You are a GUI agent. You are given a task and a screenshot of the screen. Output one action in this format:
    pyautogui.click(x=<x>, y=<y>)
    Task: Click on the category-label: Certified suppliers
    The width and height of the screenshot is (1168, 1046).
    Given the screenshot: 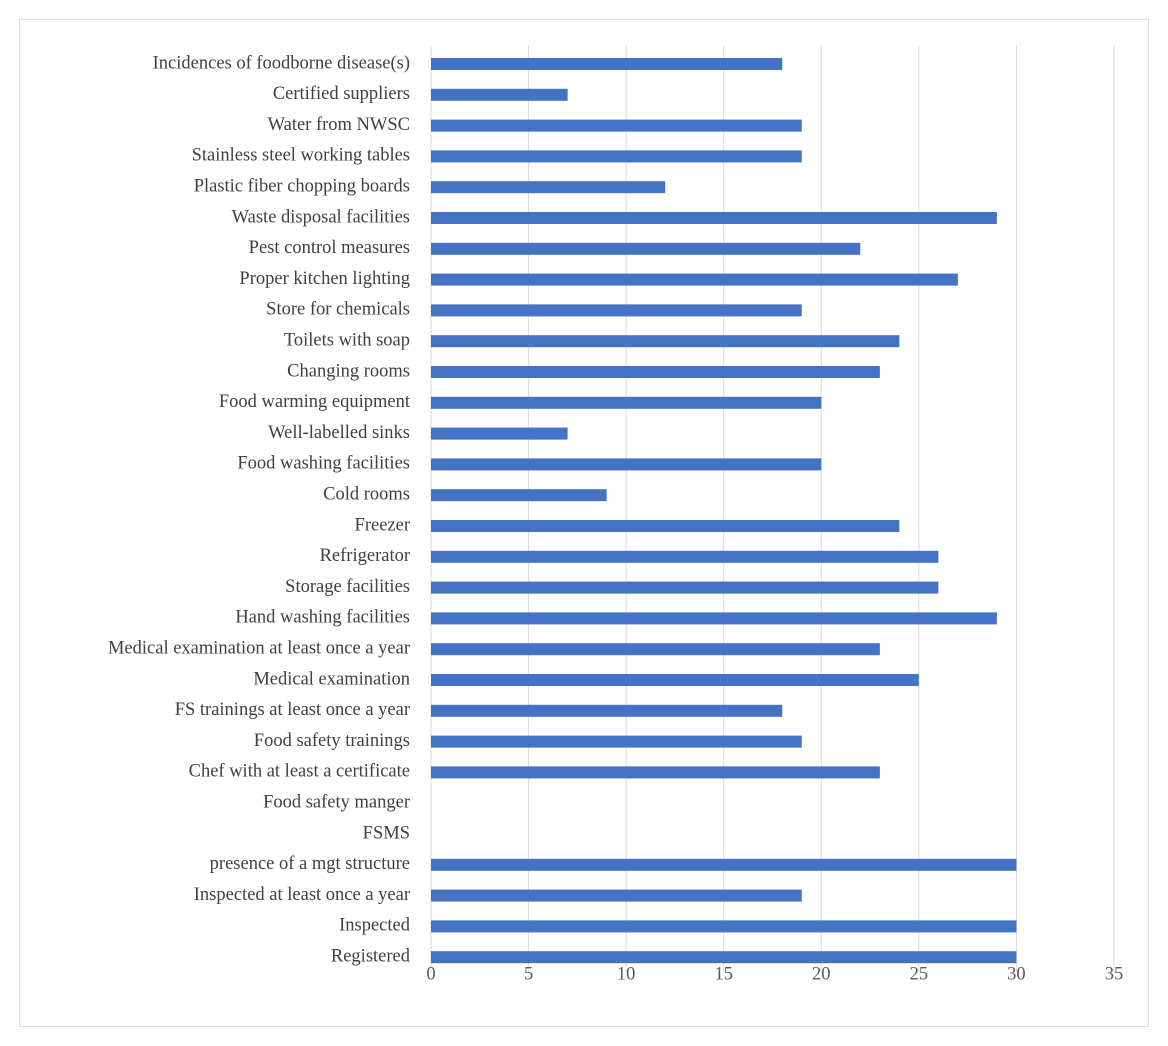 What is the action you would take?
    pyautogui.click(x=341, y=94)
    